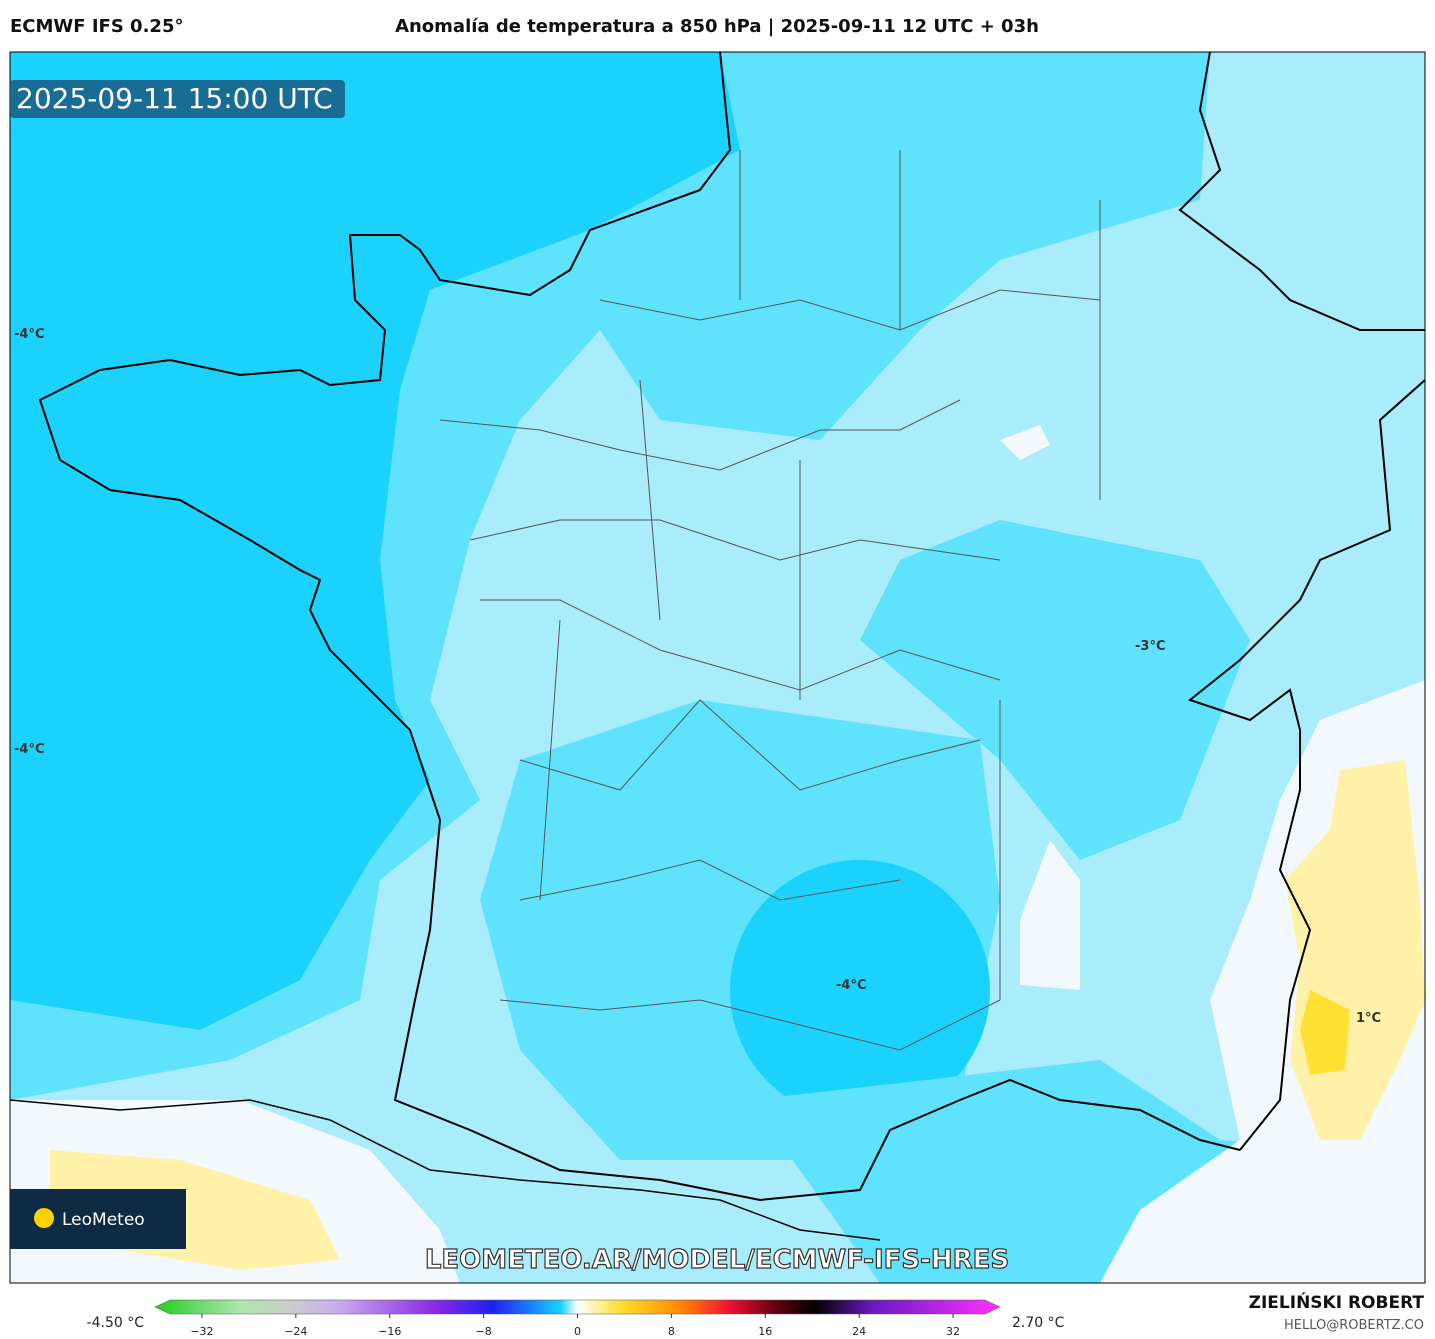 The height and width of the screenshot is (1339, 1435). I want to click on colorbar-tick-label: 8, so click(671, 1331).